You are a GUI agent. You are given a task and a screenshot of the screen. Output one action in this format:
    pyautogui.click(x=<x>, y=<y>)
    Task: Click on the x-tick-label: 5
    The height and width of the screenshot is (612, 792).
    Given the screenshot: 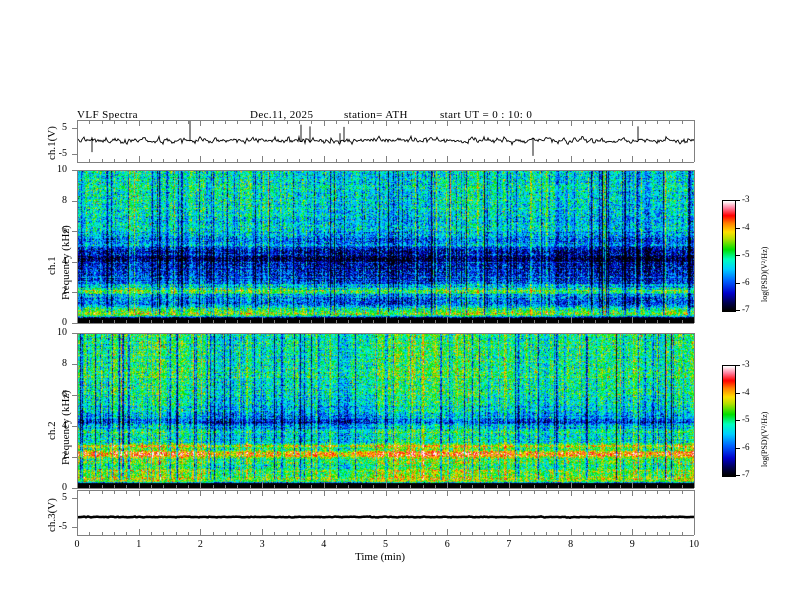 What is the action you would take?
    pyautogui.click(x=385, y=544)
    